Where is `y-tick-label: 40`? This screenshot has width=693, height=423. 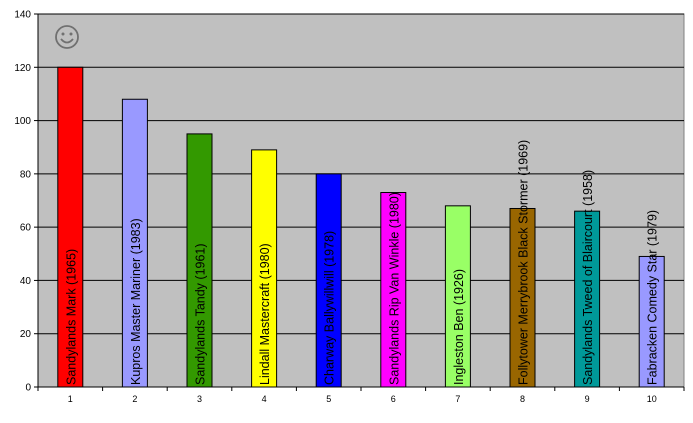 y-tick-label: 40 is located at coordinates (26, 281).